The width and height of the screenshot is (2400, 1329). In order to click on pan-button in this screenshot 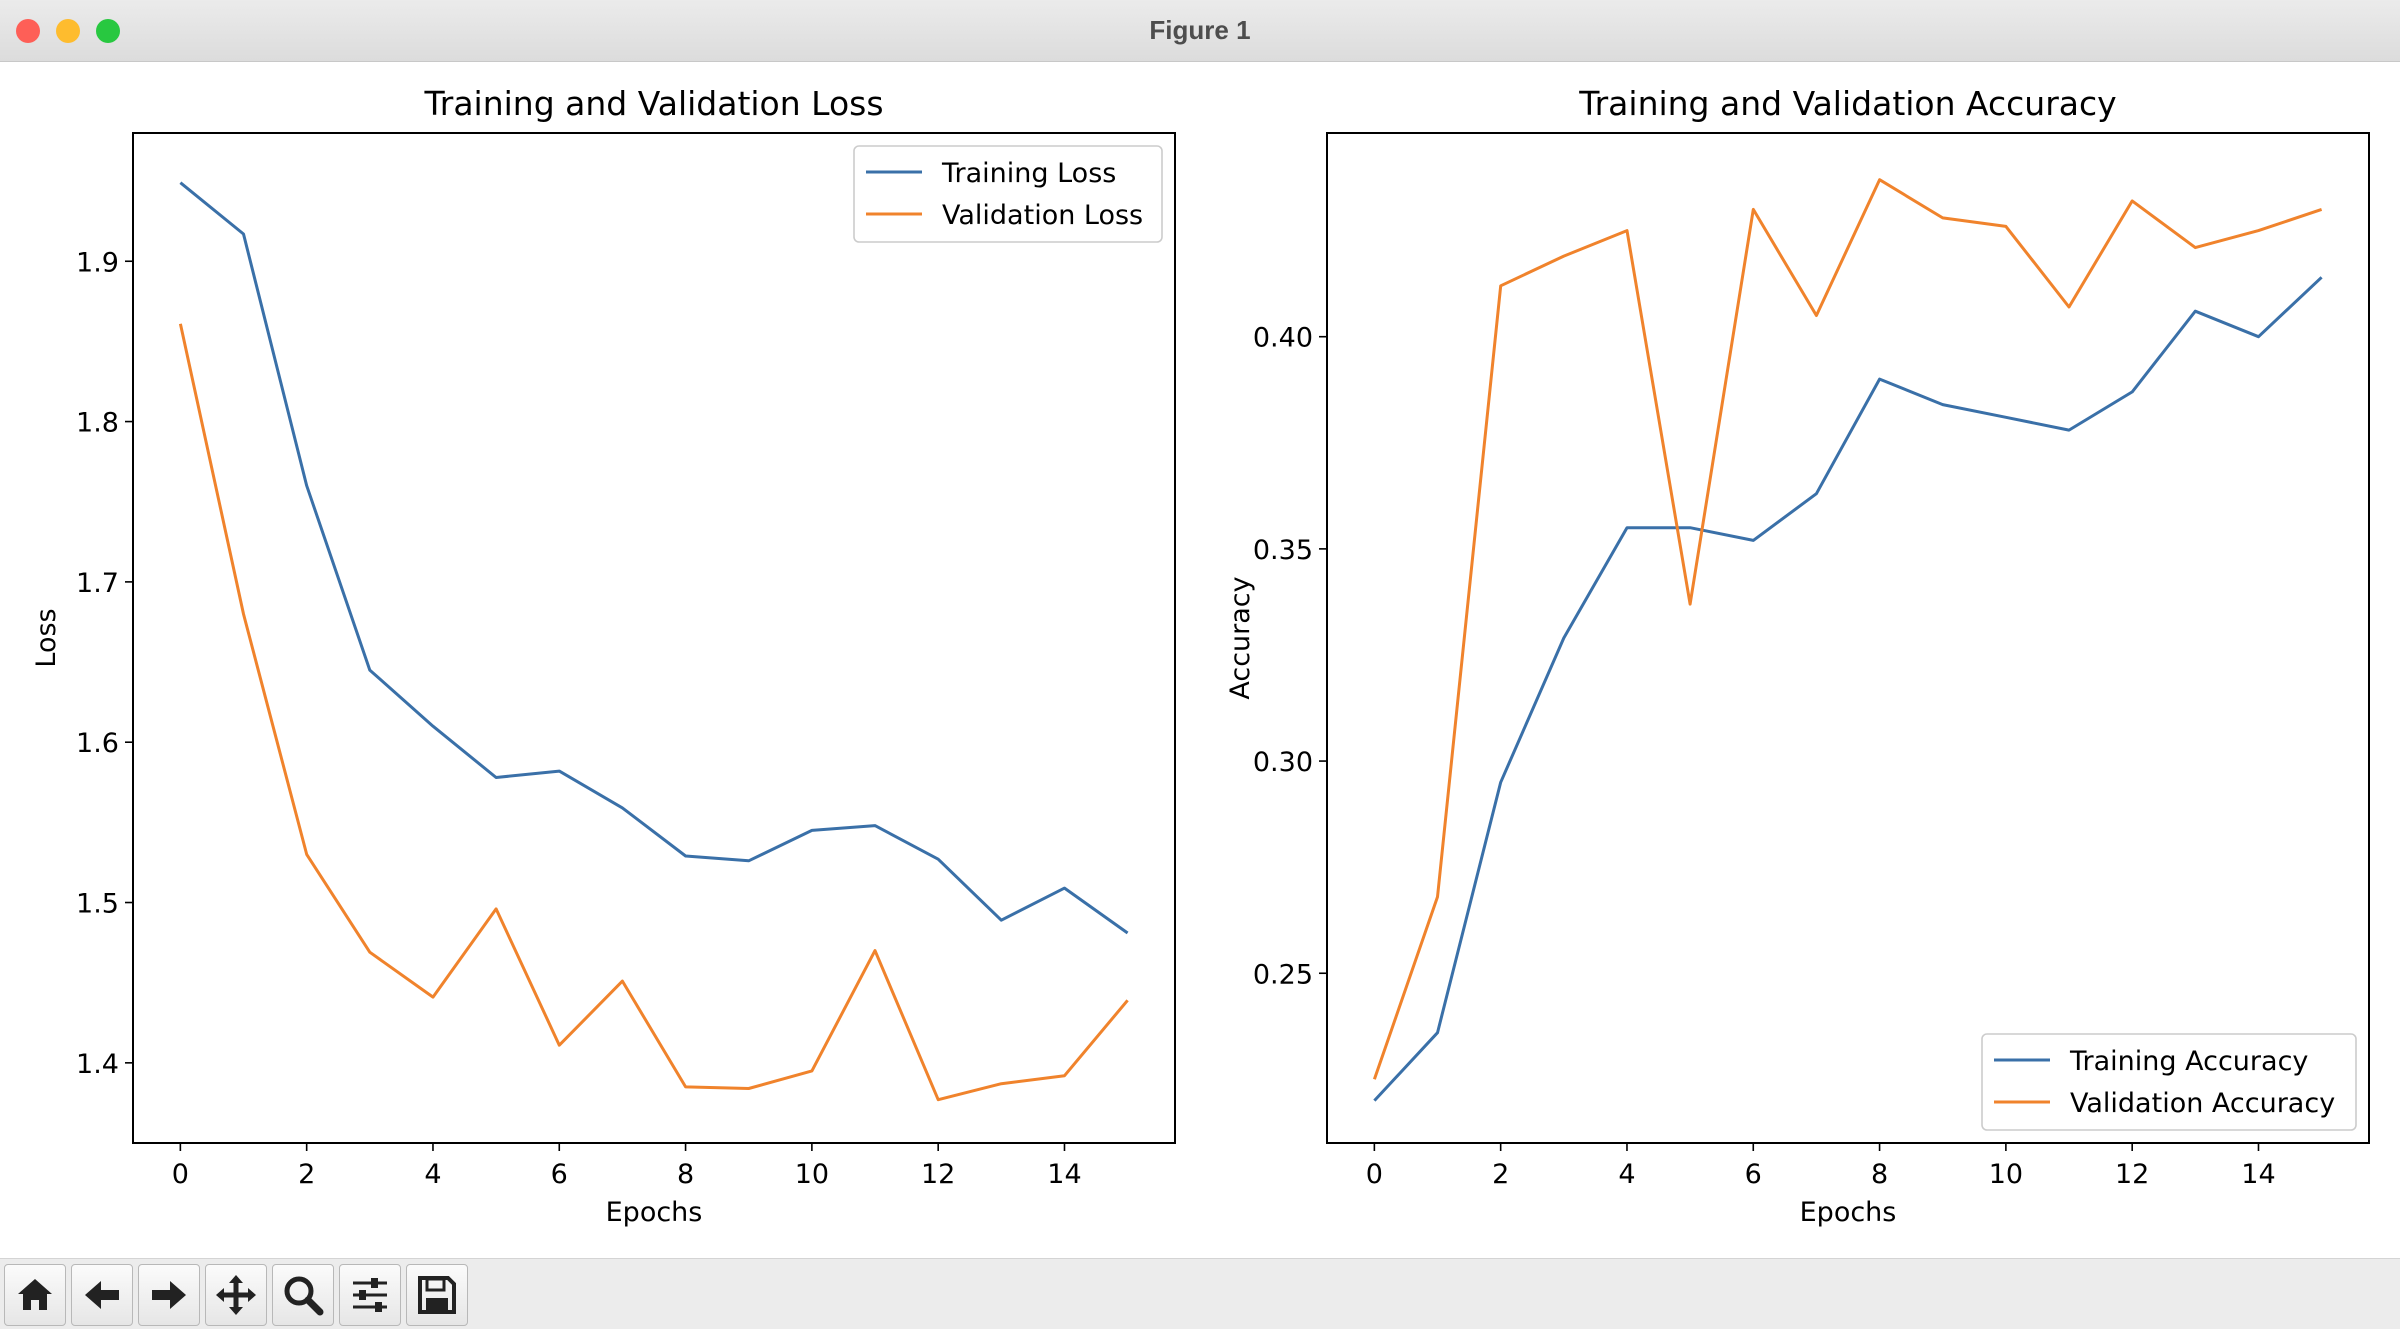, I will do `click(236, 1295)`.